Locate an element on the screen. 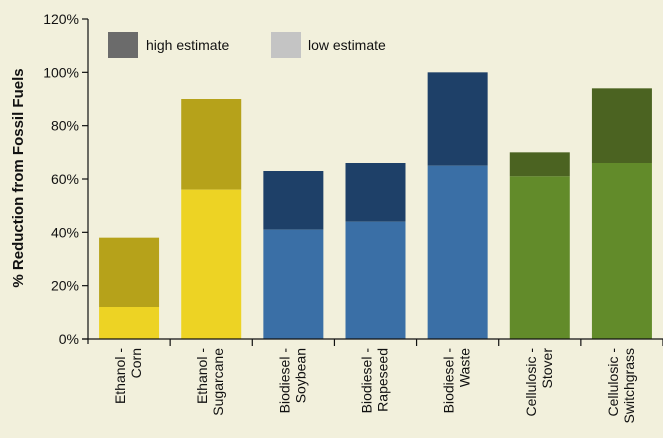  y-axis-label: % Reduction from Fossil Fuels is located at coordinates (18, 177).